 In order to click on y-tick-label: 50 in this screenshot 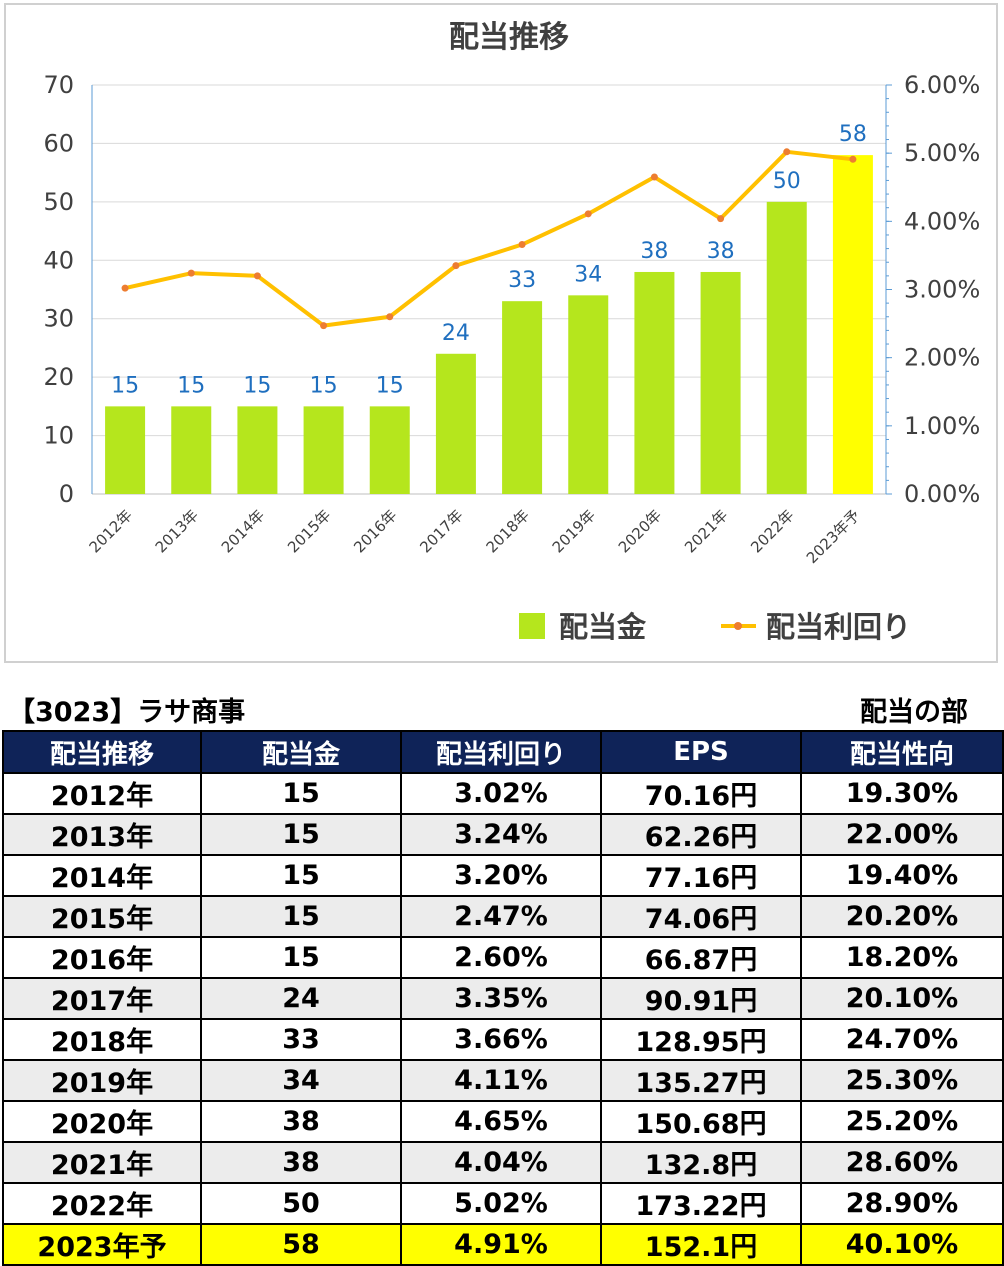, I will do `click(58, 202)`.